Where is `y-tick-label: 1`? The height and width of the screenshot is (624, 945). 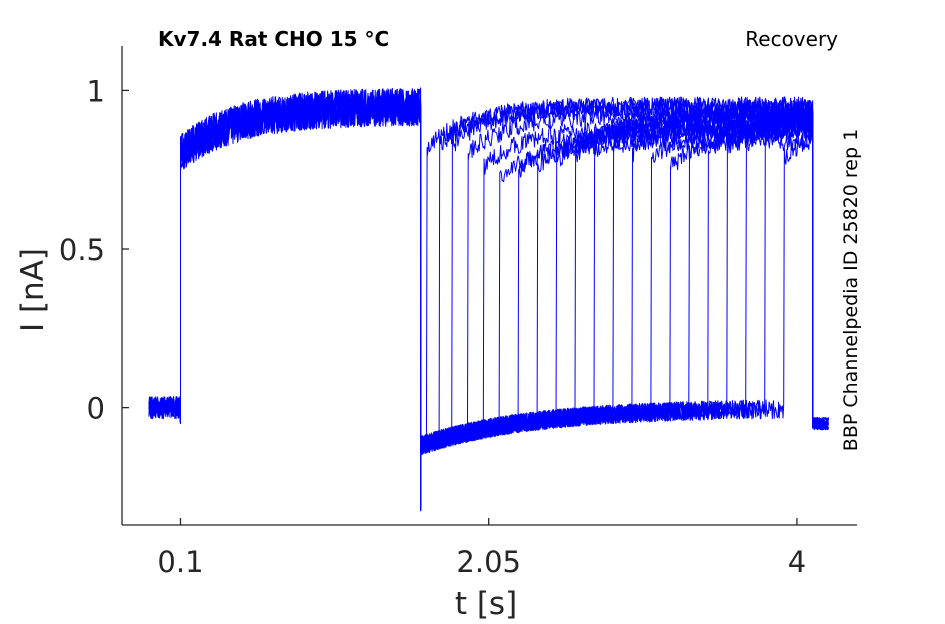 y-tick-label: 1 is located at coordinates (96, 91).